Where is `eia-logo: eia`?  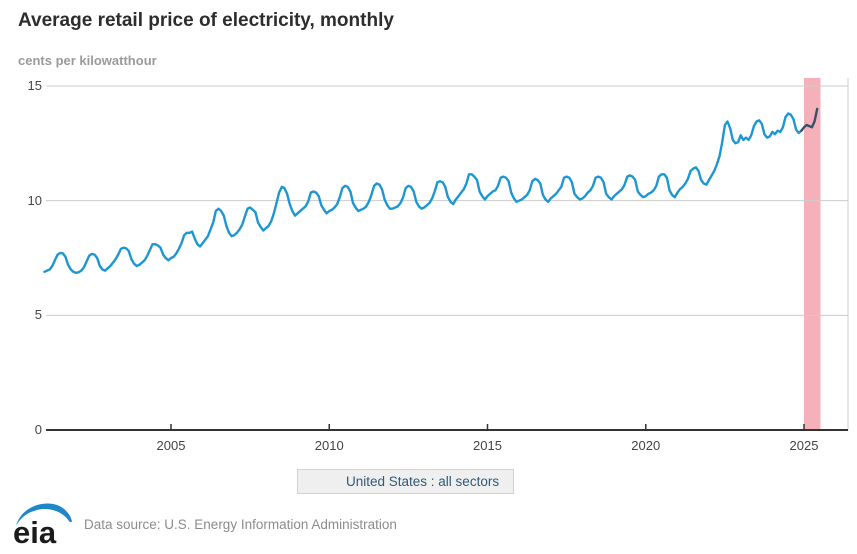
eia-logo: eia is located at coordinates (42, 526).